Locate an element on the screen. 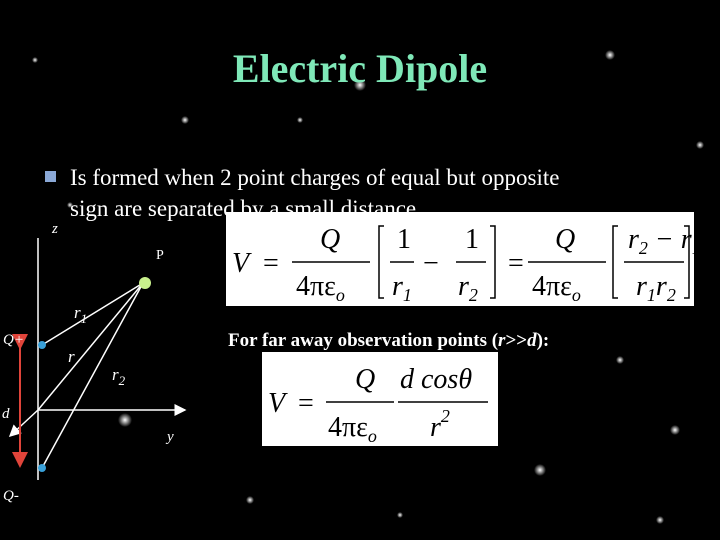  slide-title: Electric Dipole is located at coordinates (360, 68).